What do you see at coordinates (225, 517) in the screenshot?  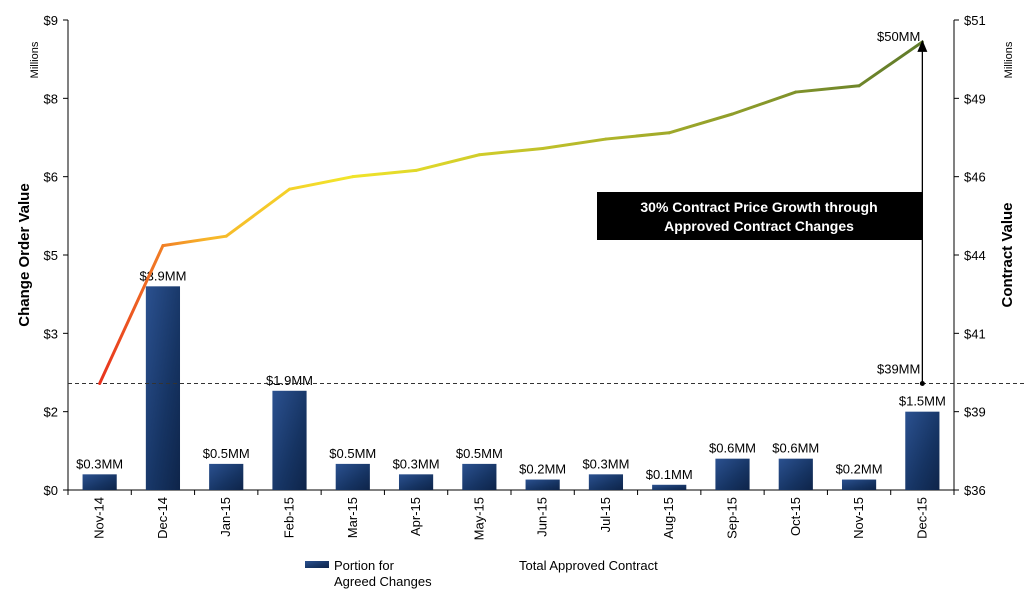 I see `x-tick-label: Jan-15` at bounding box center [225, 517].